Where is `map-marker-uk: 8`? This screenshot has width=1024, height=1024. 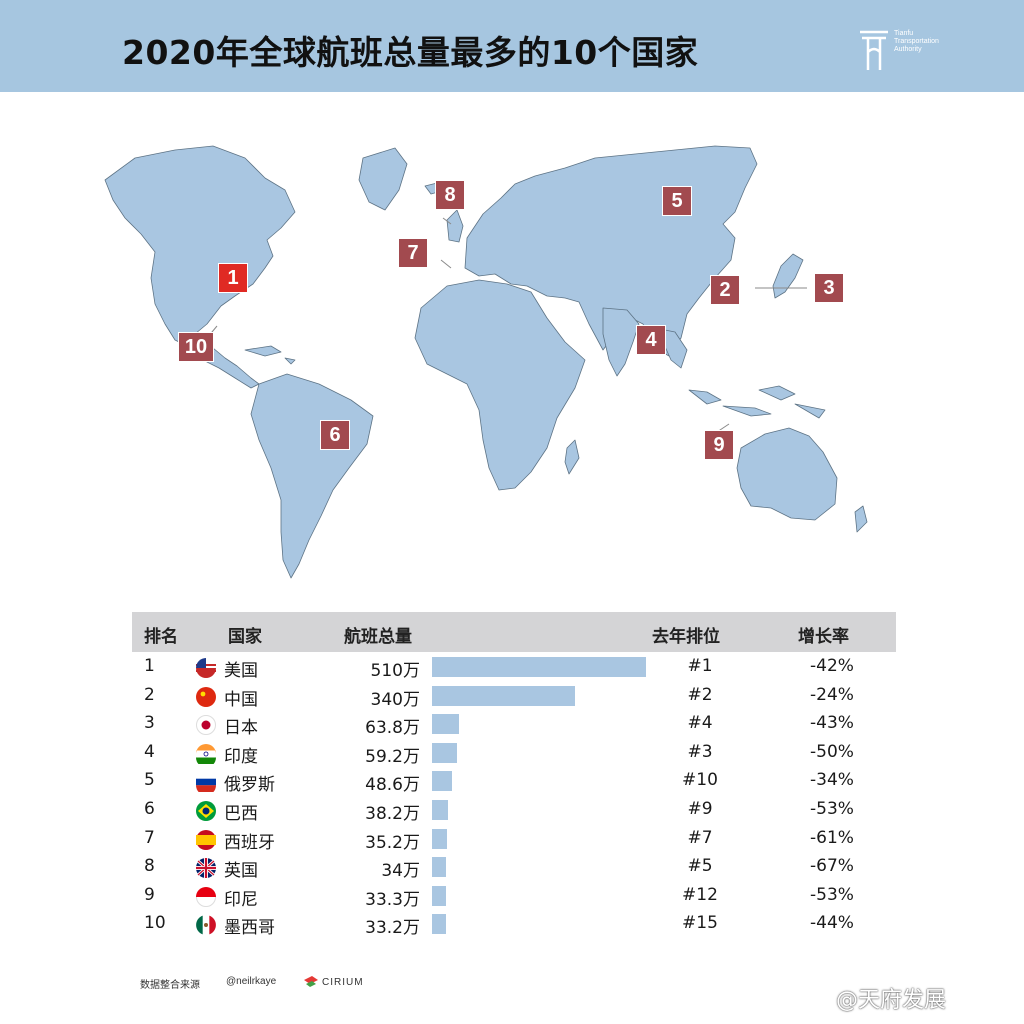 map-marker-uk: 8 is located at coordinates (450, 195).